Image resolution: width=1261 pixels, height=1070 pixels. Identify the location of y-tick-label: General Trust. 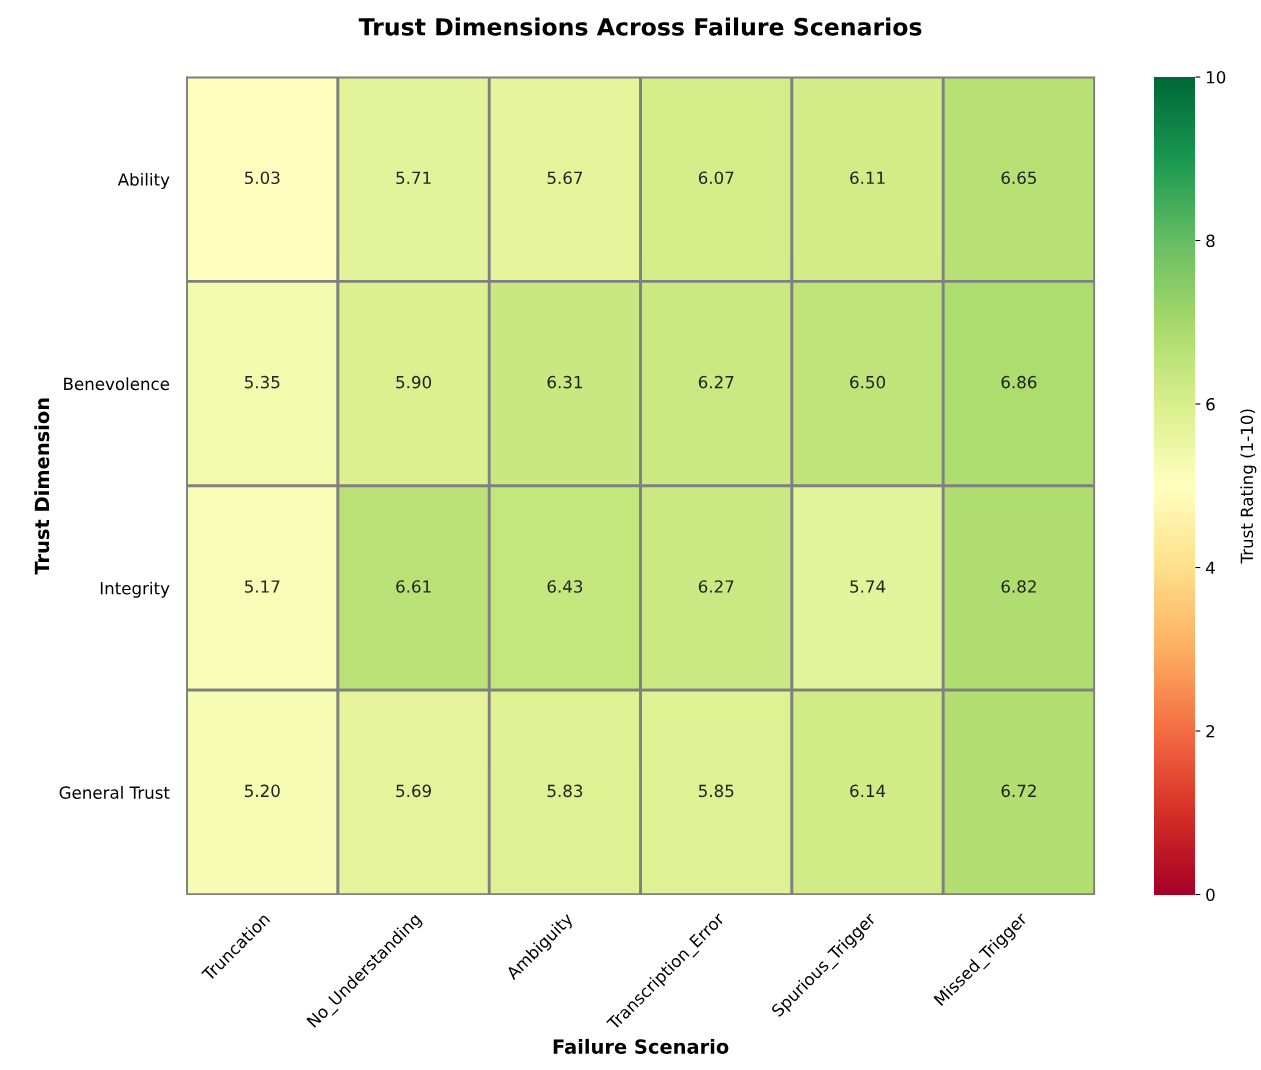
(114, 792).